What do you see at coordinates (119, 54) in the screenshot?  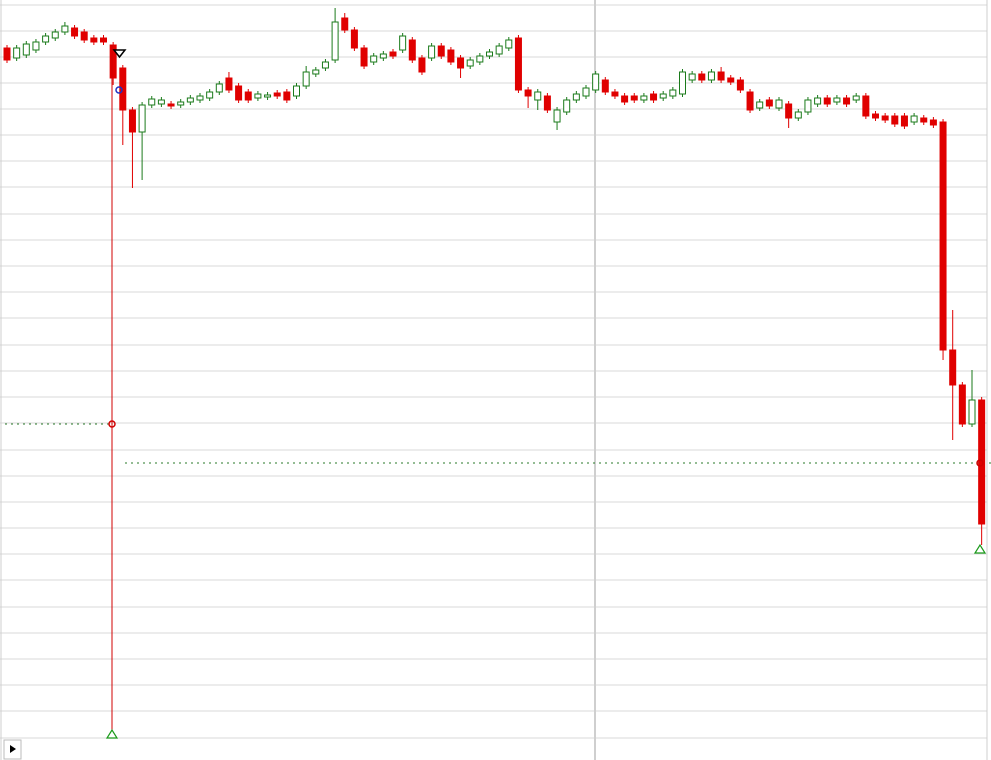 I see `sell-marker` at bounding box center [119, 54].